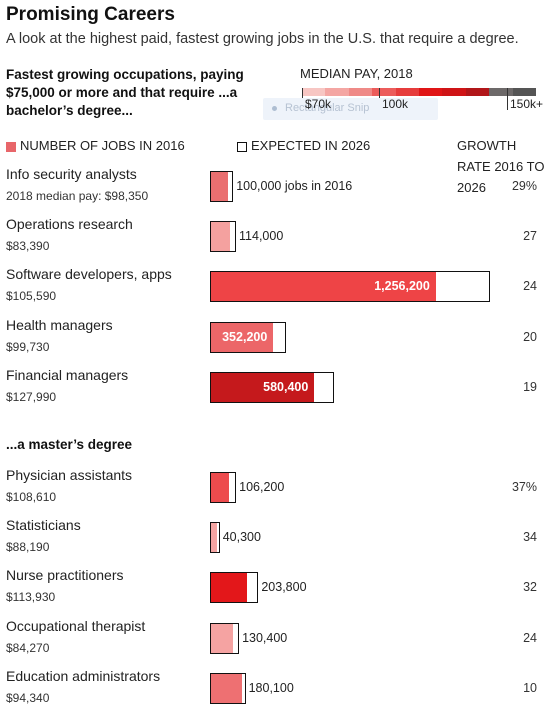  I want to click on masters-subhead: ...a master’s degree, so click(69, 444).